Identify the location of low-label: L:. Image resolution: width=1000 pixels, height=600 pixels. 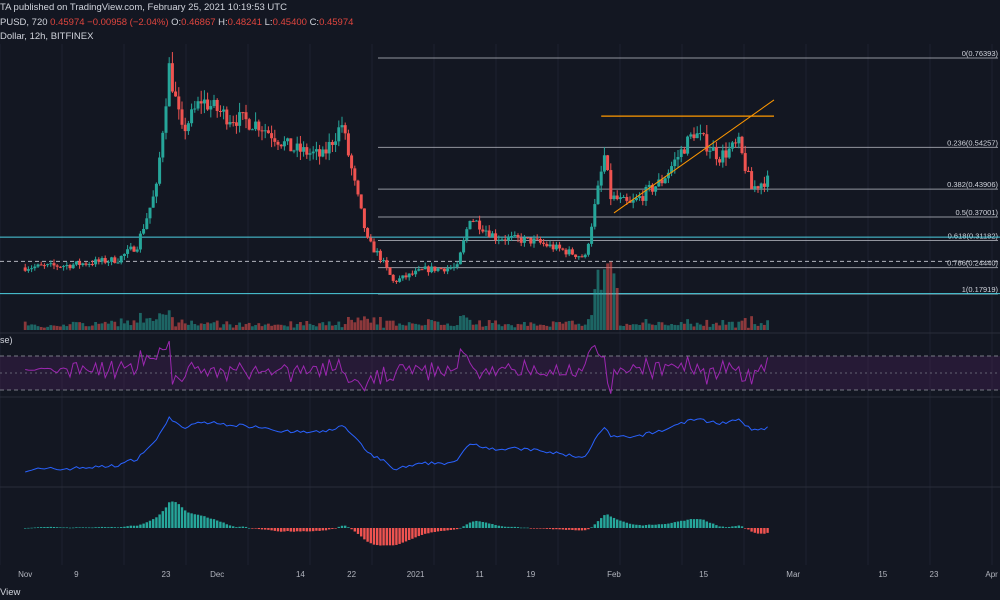
(268, 22).